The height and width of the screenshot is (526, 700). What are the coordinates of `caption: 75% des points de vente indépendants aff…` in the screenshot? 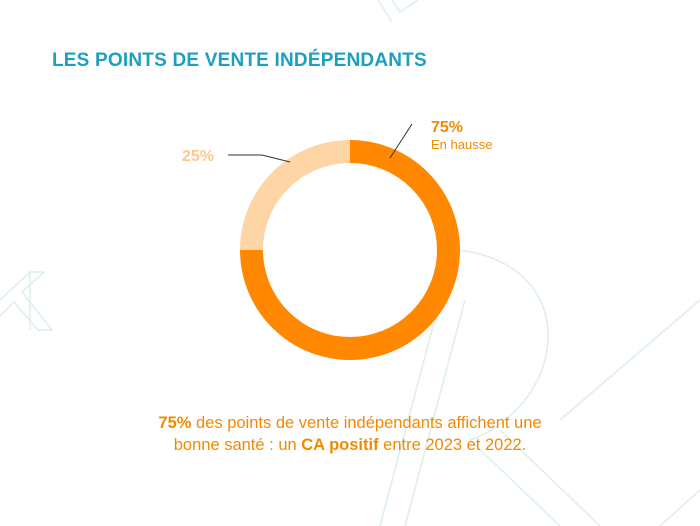 It's located at (350, 434).